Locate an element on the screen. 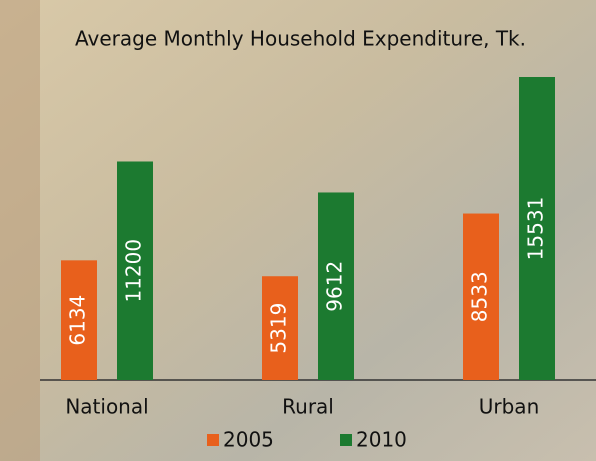  value-label: 11200 is located at coordinates (134, 271).